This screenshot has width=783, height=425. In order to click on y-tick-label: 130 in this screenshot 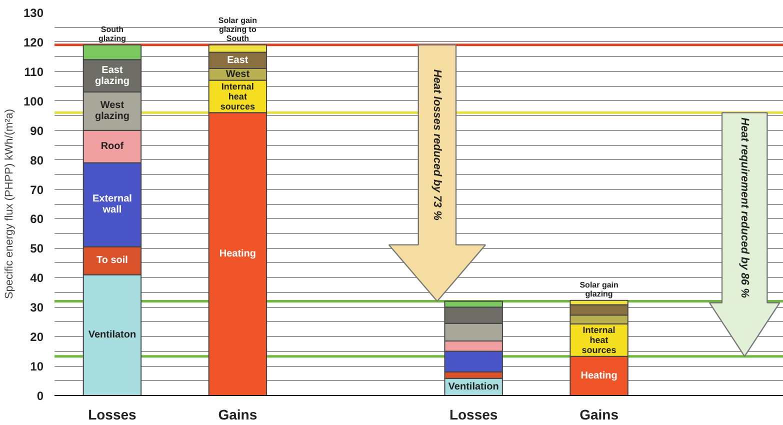, I will do `click(33, 13)`.